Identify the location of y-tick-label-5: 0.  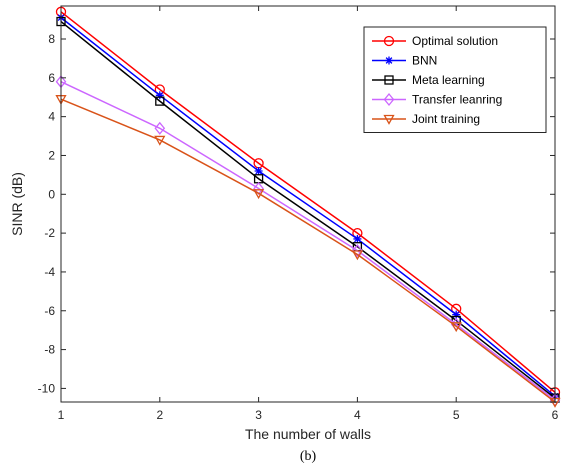
(51, 194).